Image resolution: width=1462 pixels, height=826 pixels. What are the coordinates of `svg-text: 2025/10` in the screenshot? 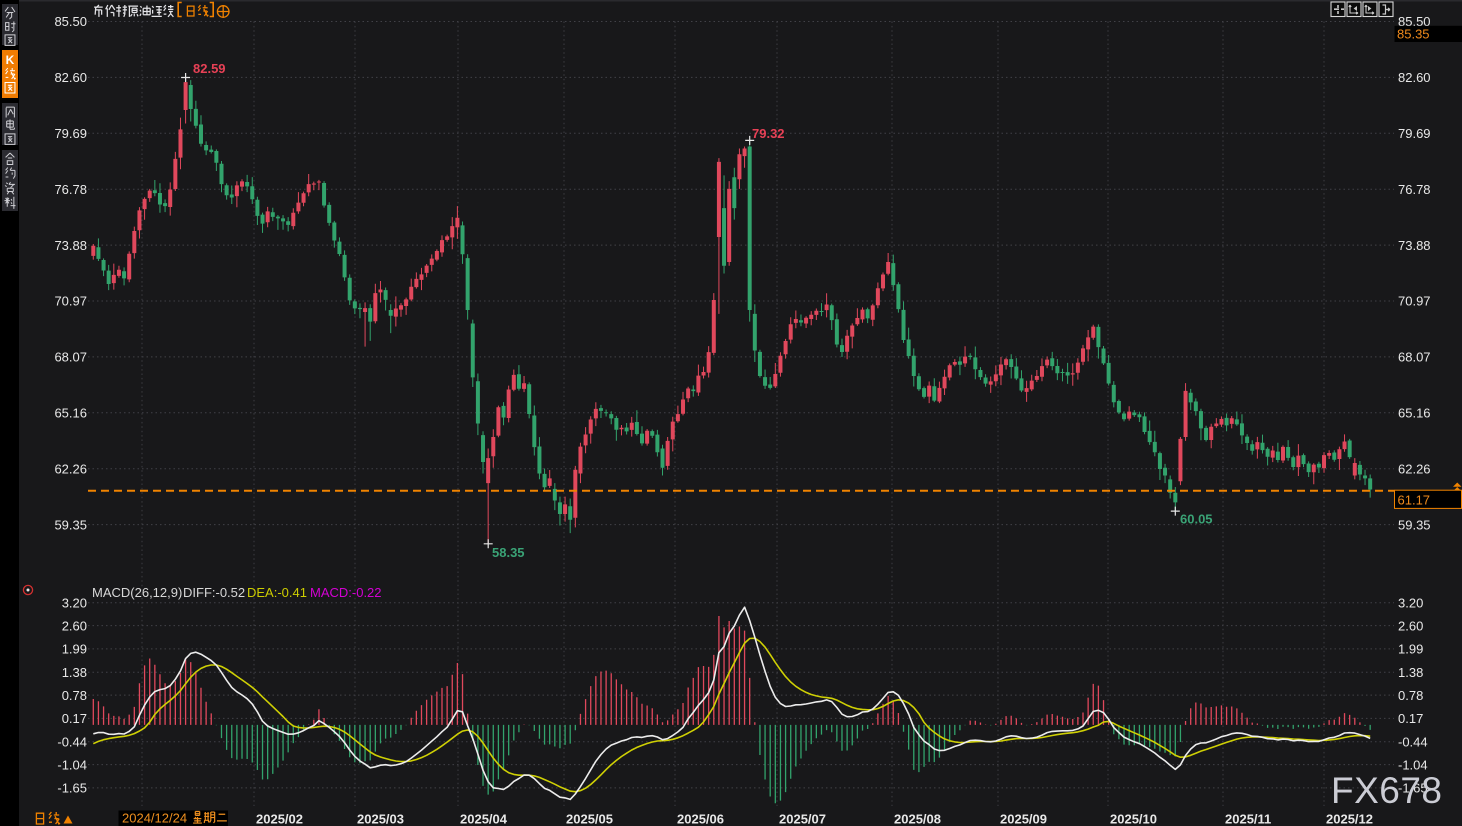 It's located at (1133, 819).